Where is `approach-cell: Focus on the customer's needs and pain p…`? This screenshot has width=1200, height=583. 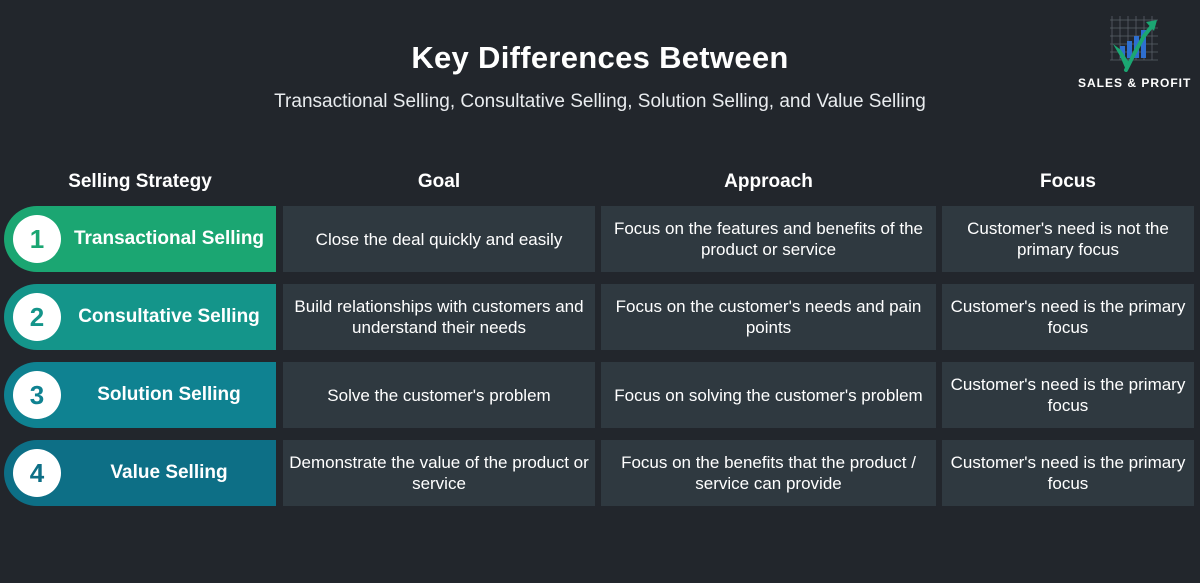 approach-cell: Focus on the customer's needs and pain p… is located at coordinates (768, 317).